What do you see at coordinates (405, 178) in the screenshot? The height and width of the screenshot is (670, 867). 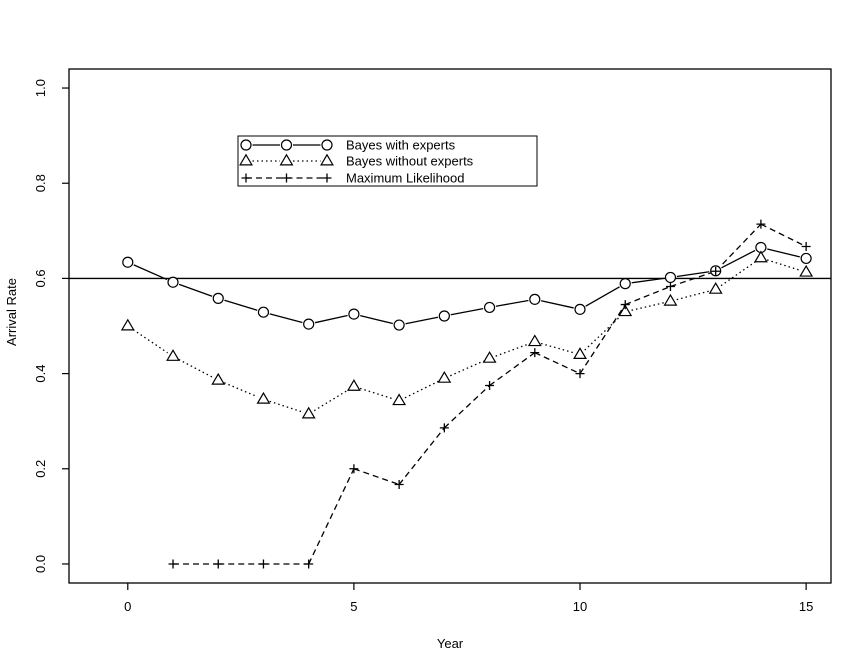 I see `legend-label: Maximum Likelihood` at bounding box center [405, 178].